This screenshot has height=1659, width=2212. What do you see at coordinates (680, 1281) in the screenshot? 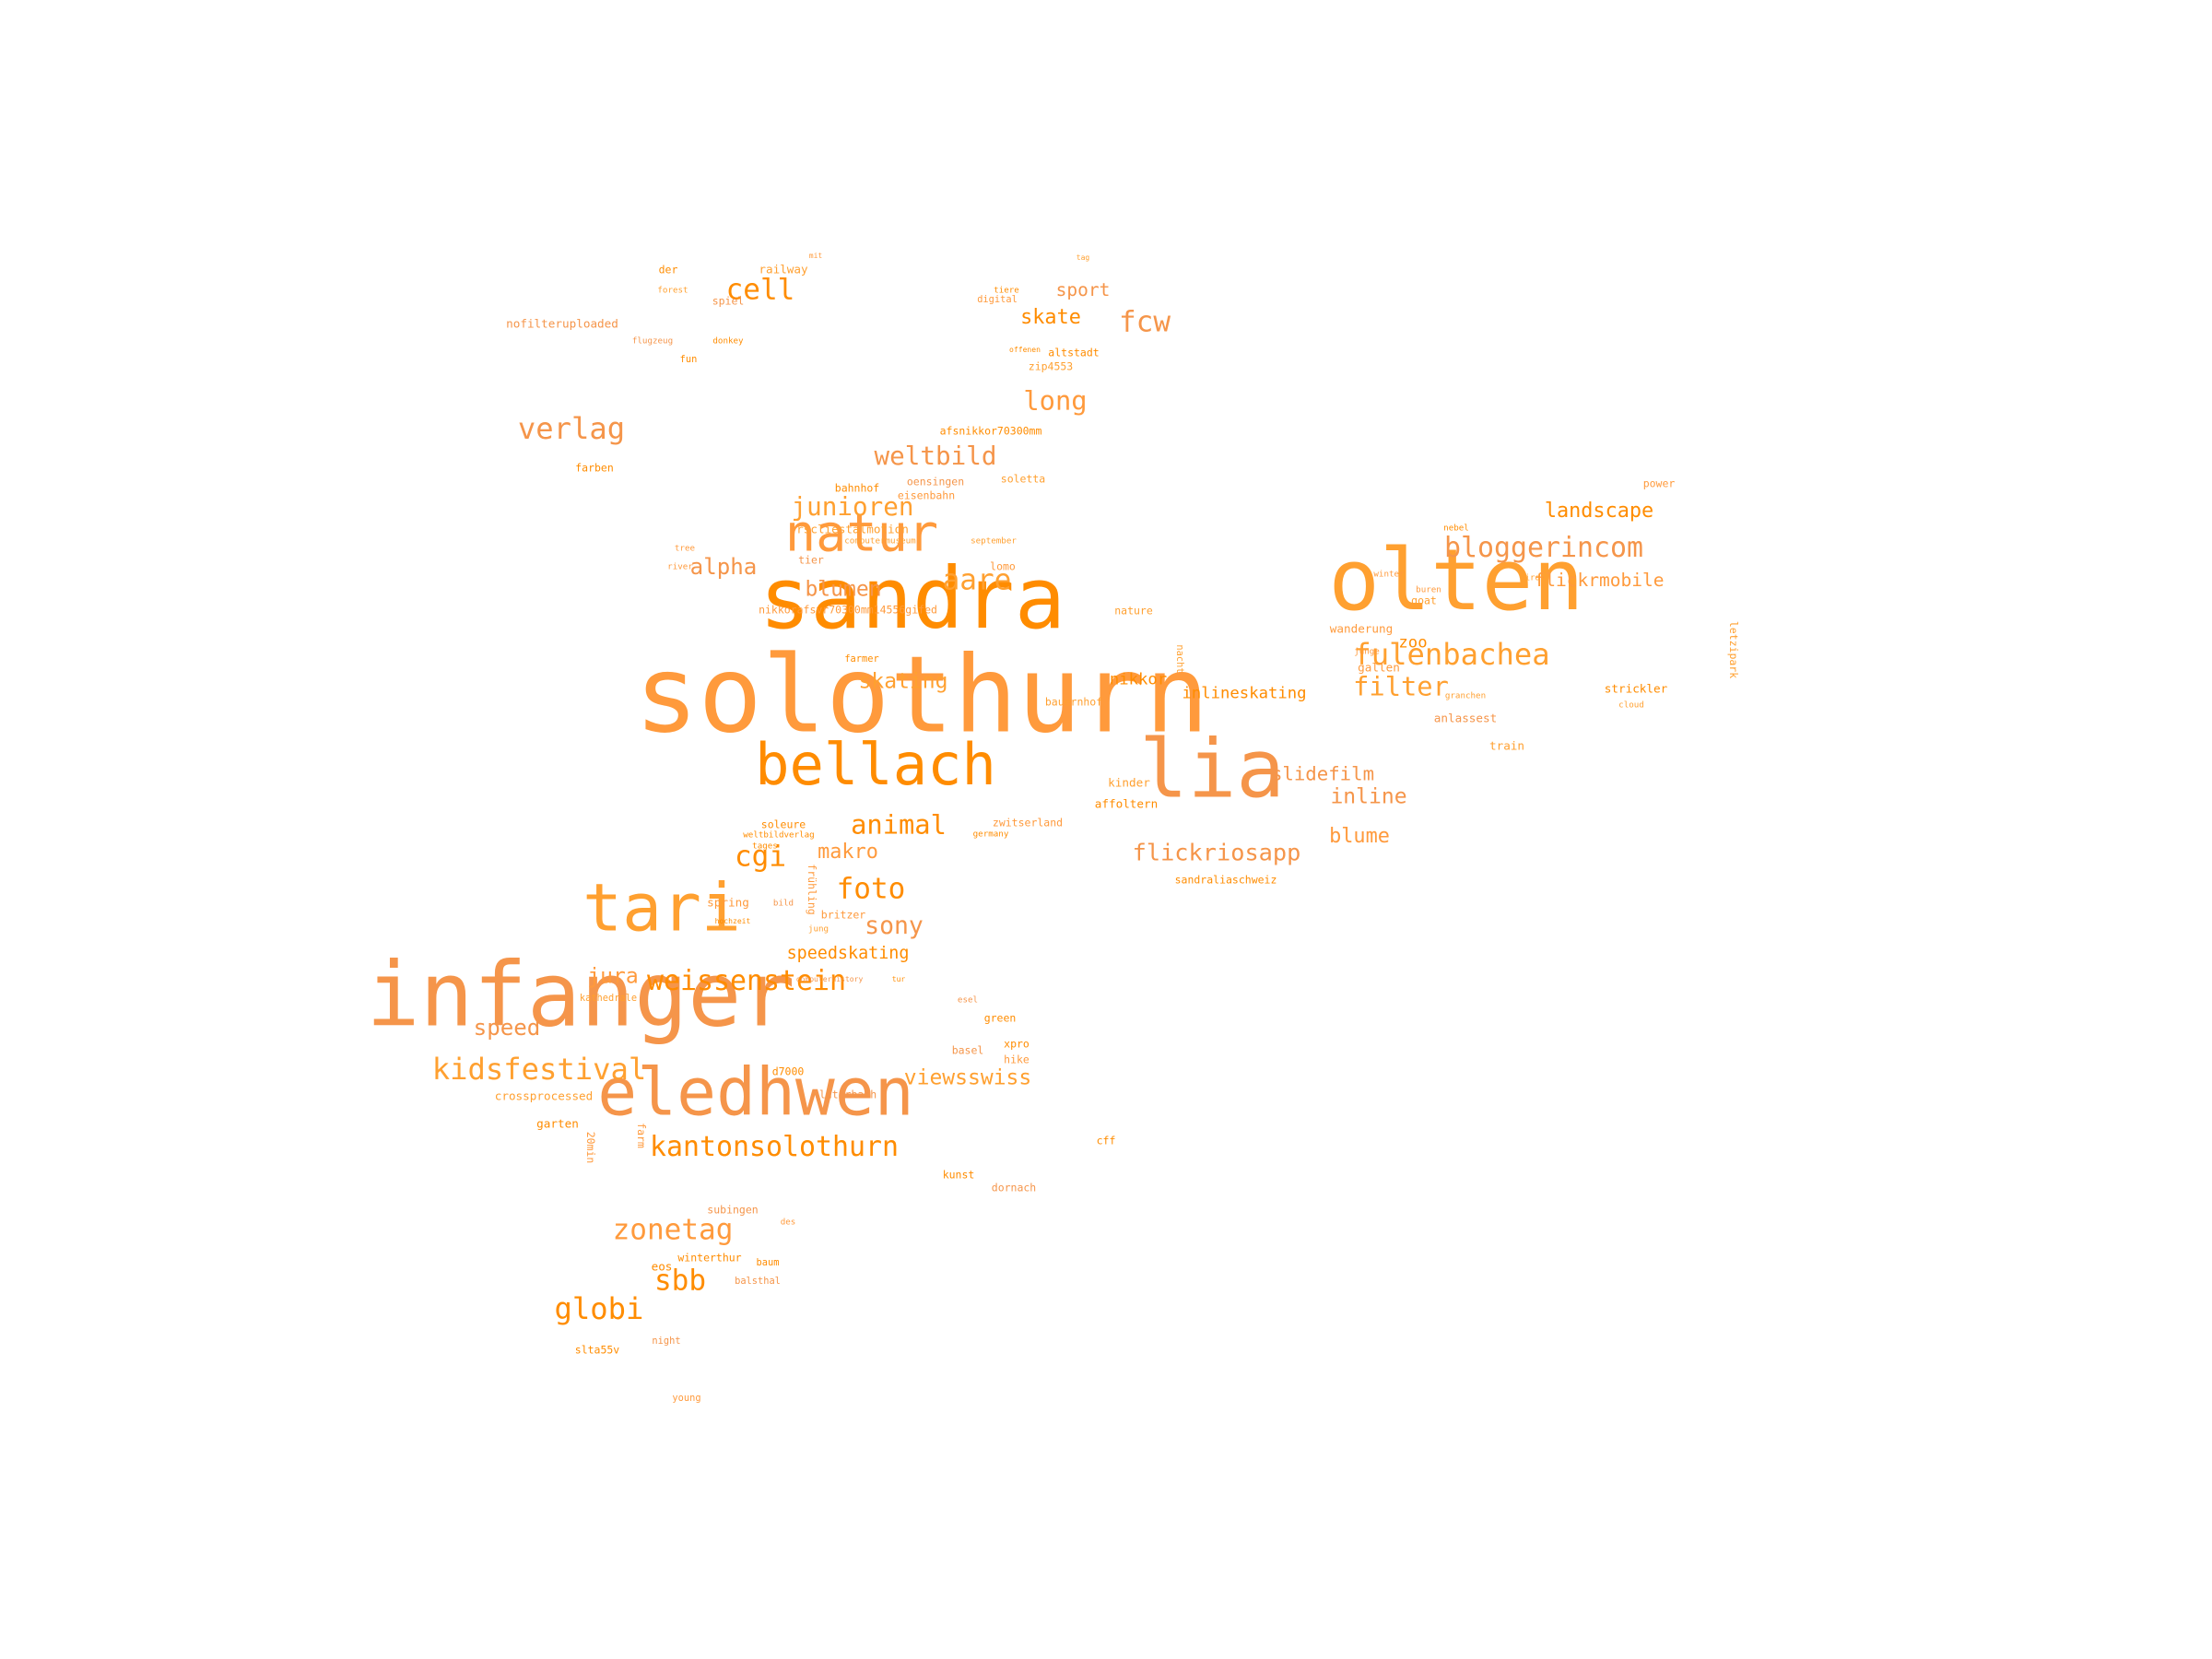
I see `word-sbb: sbb` at bounding box center [680, 1281].